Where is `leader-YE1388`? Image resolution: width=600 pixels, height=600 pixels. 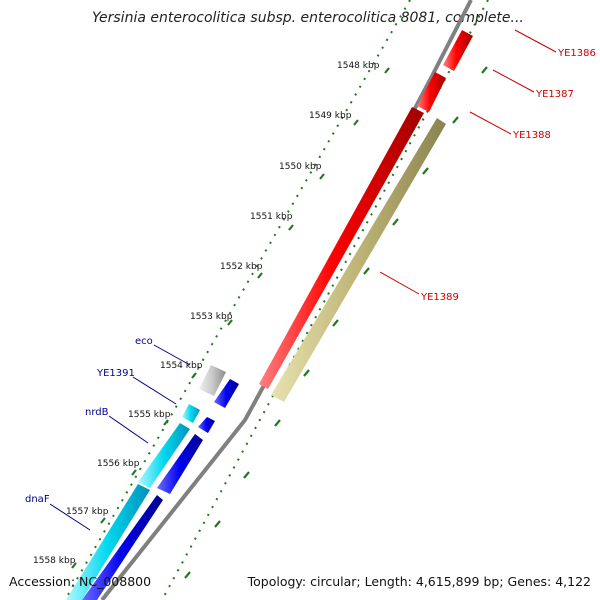
leader-YE1388 is located at coordinates (490, 123).